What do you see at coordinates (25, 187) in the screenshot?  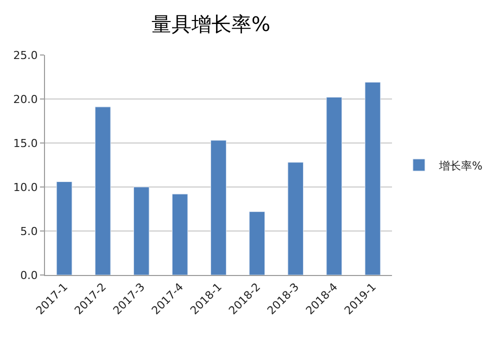 I see `y-tick-label: 10.0` at bounding box center [25, 187].